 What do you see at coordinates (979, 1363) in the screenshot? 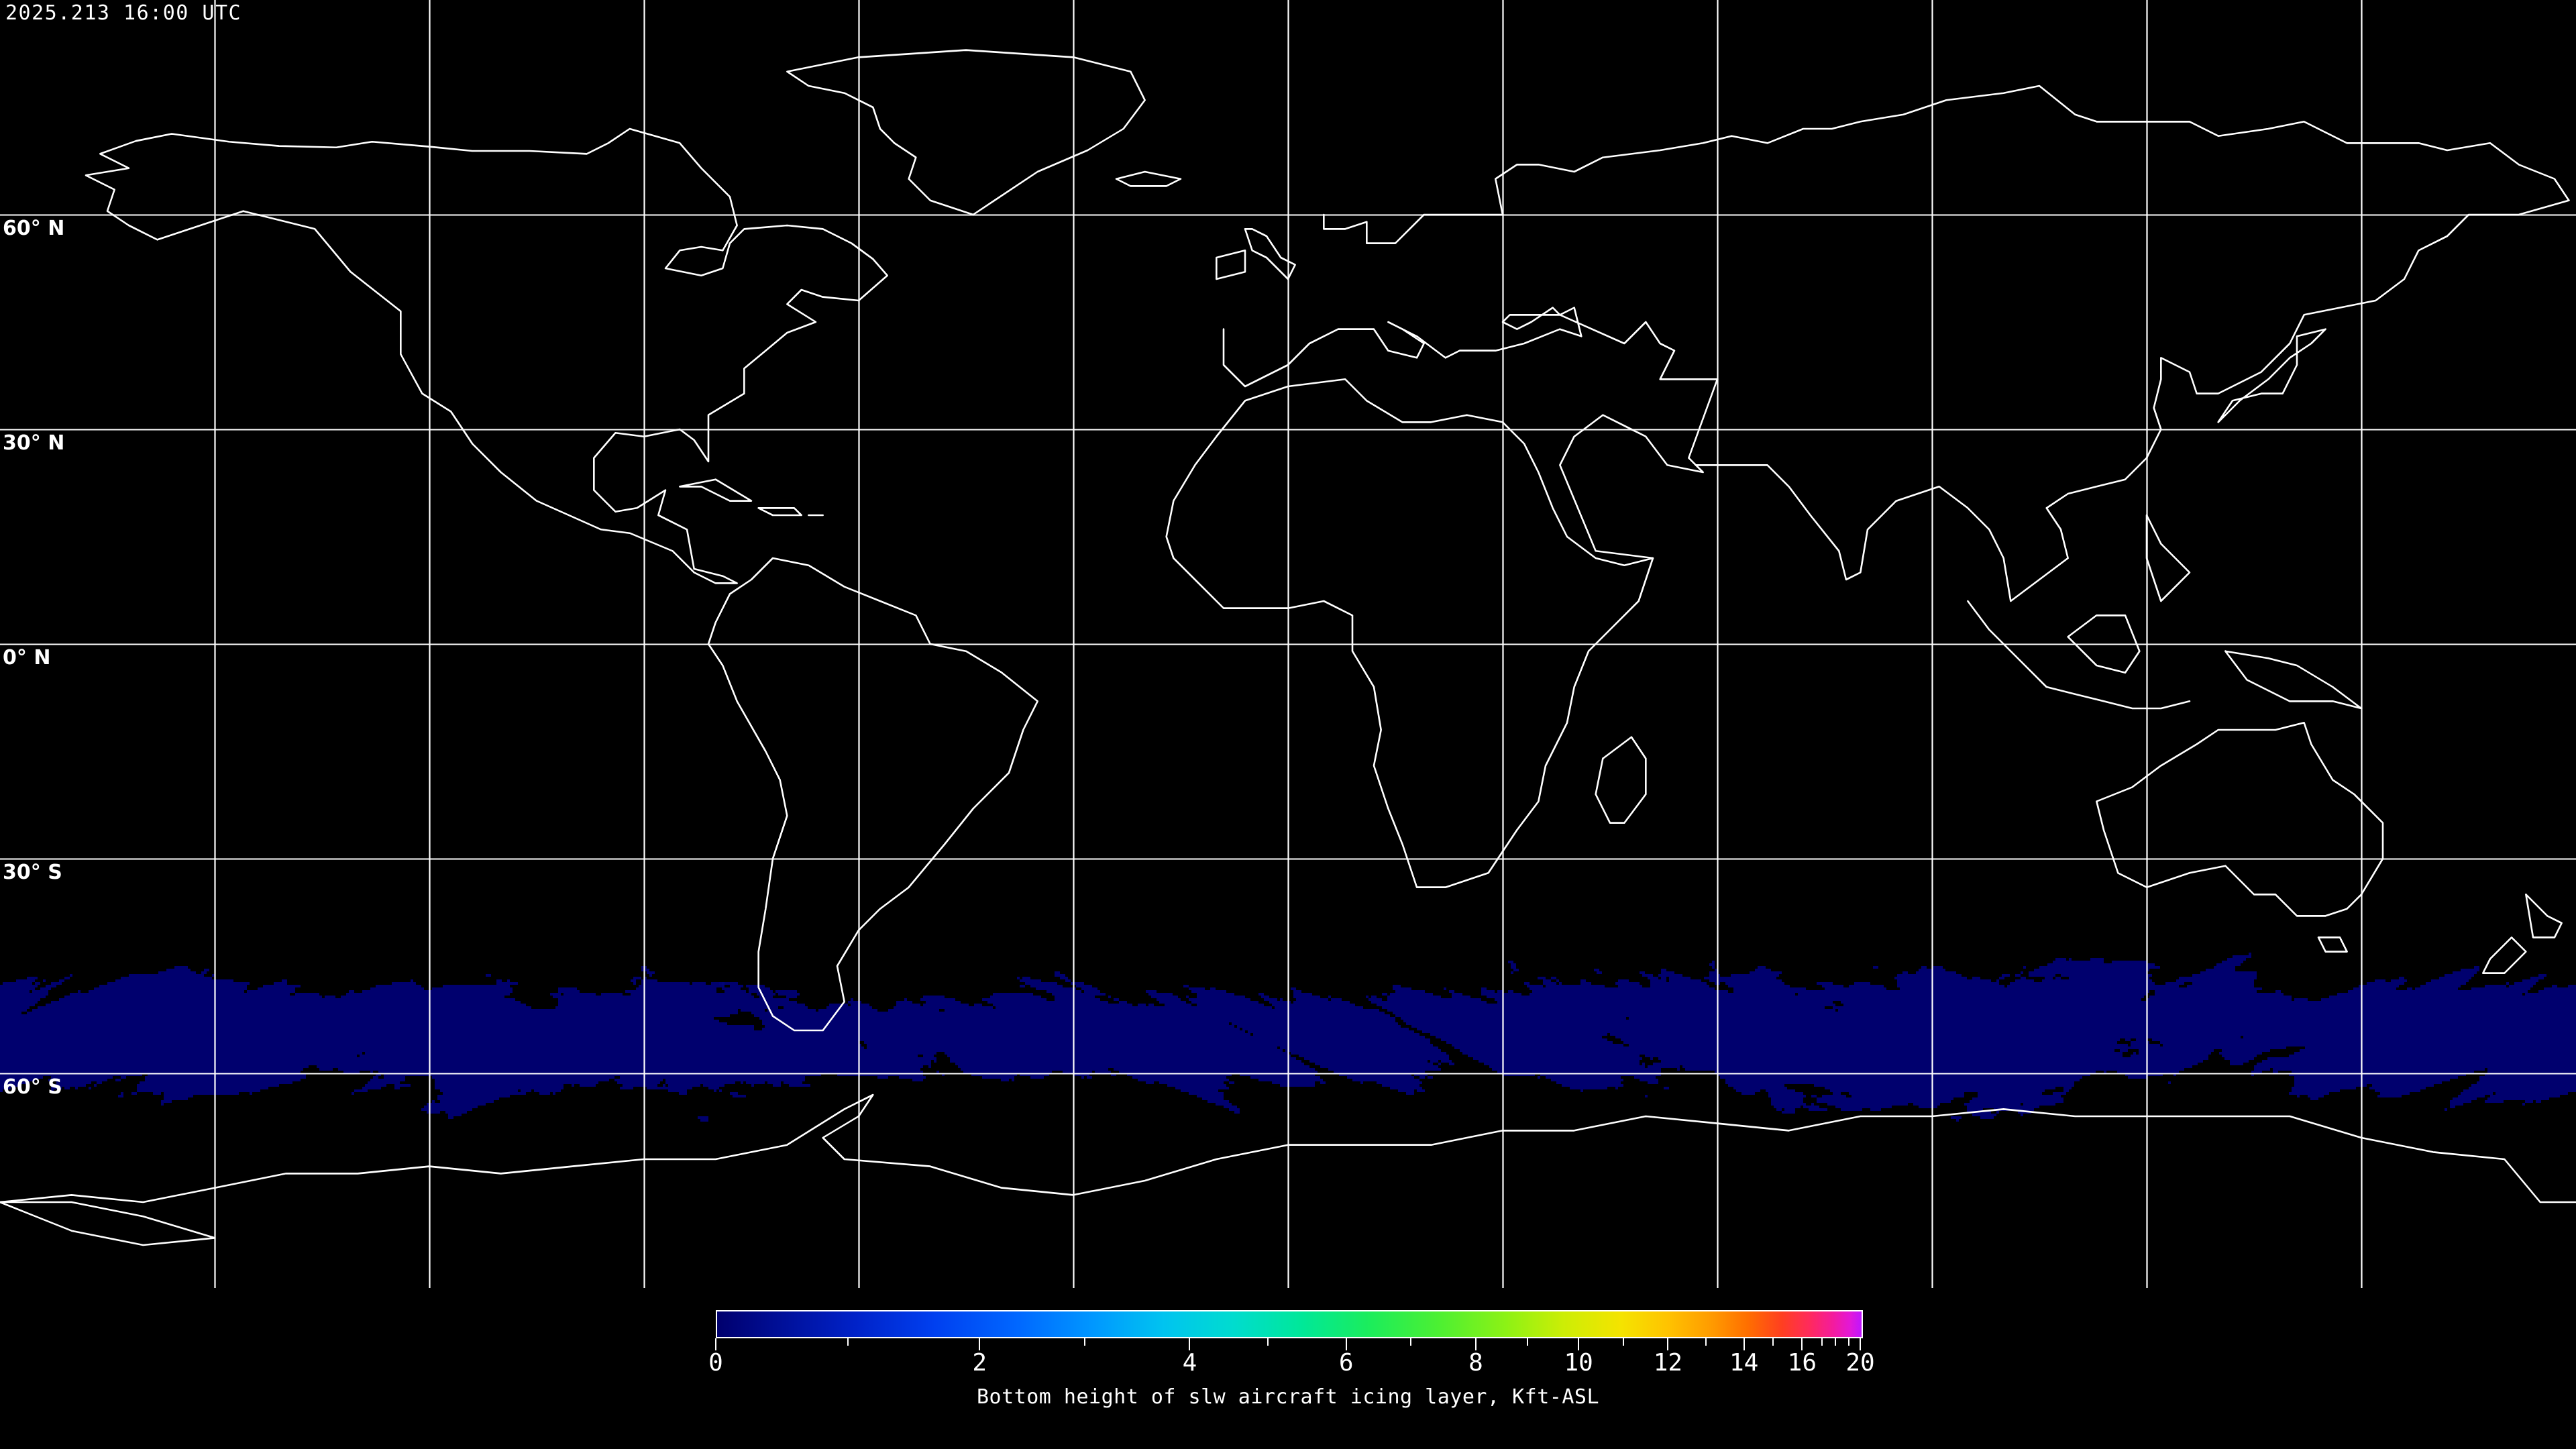
I see `colorbar-label-2: 2` at bounding box center [979, 1363].